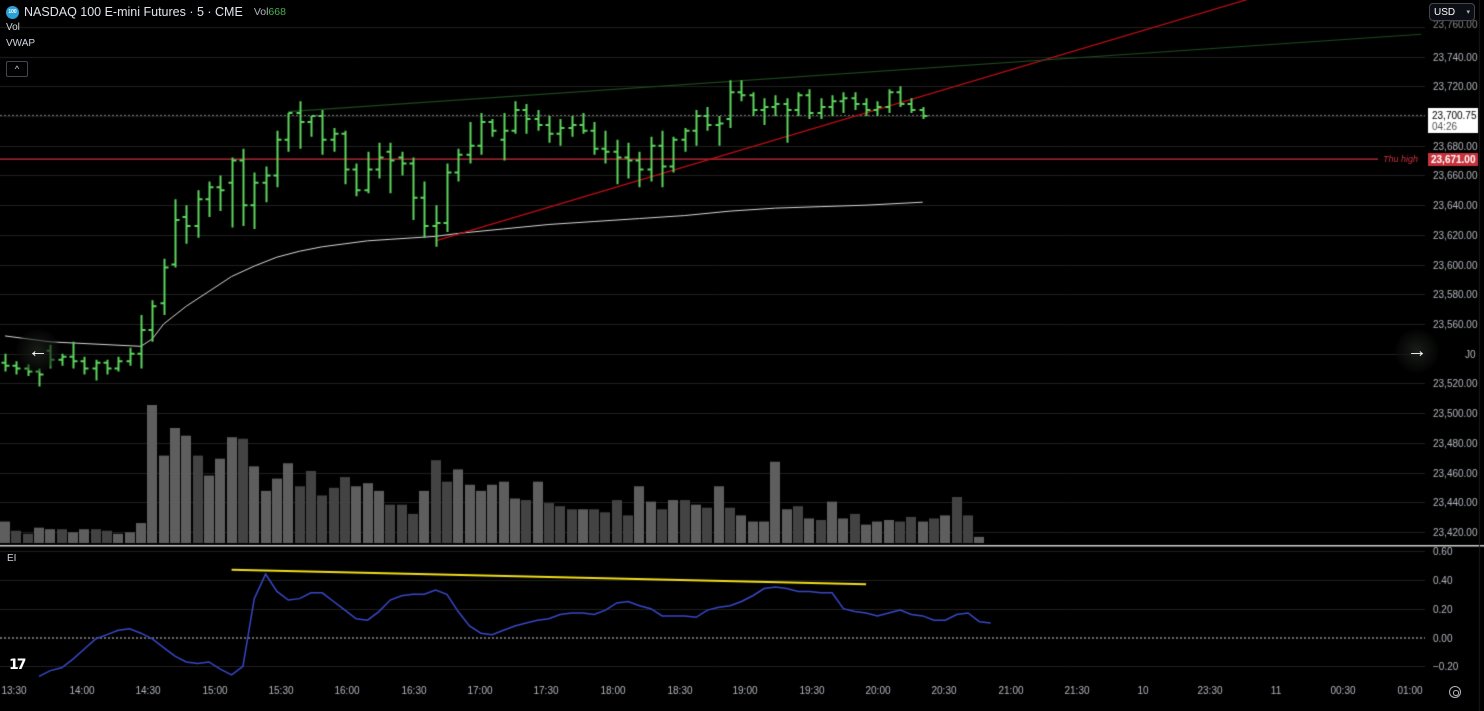  I want to click on indicator-vol-label: Vol, so click(13, 27).